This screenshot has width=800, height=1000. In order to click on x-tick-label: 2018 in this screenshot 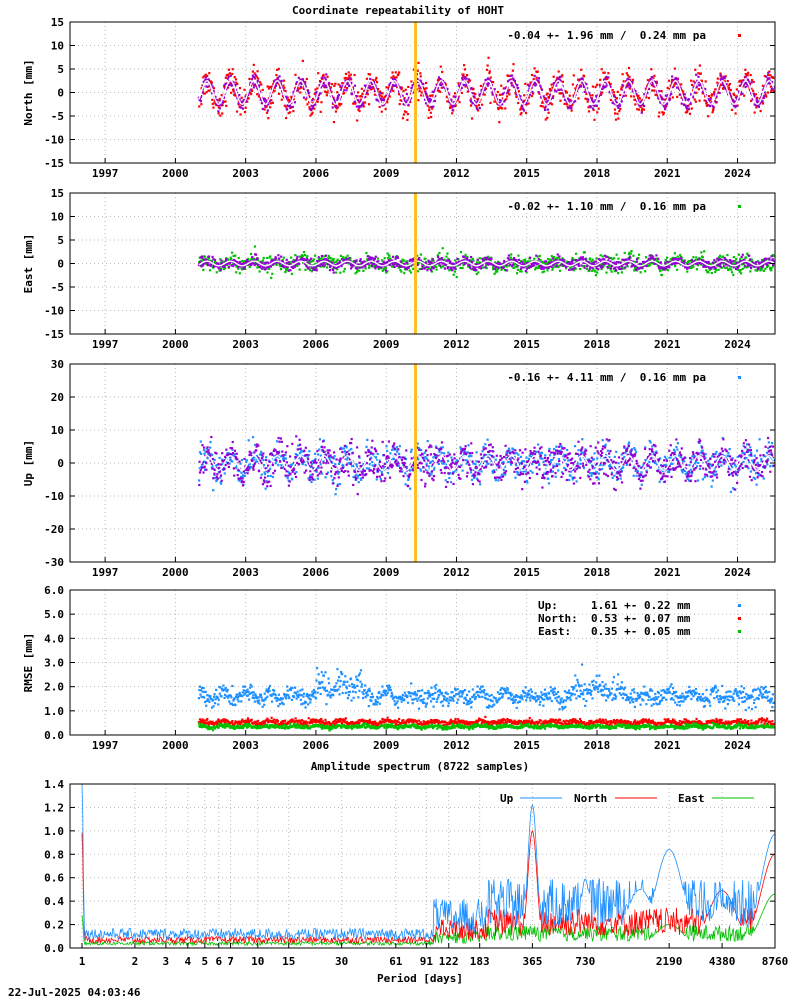, I will do `click(597, 173)`.